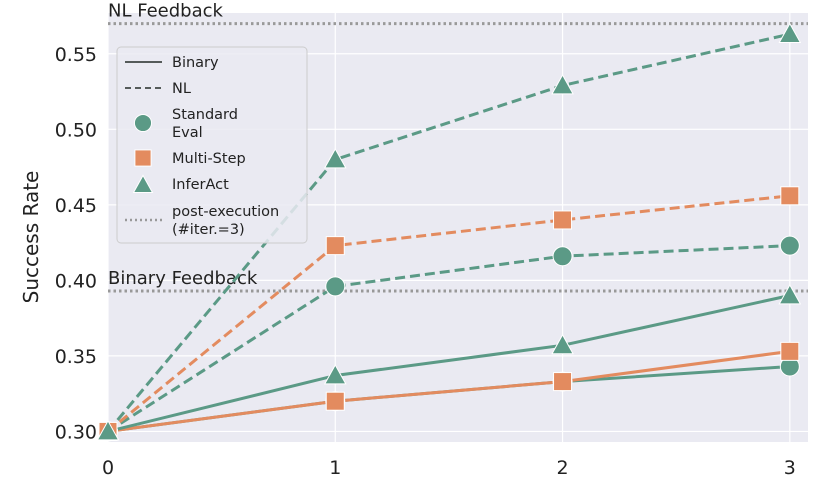 Image resolution: width=830 pixels, height=498 pixels. What do you see at coordinates (31, 237) in the screenshot?
I see `y-axis-title: Success Rate` at bounding box center [31, 237].